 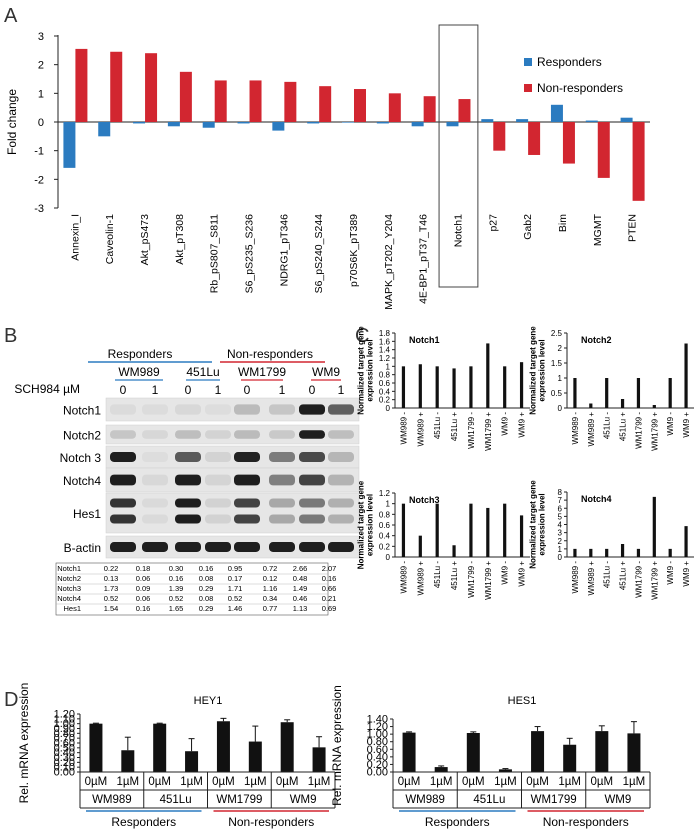 What do you see at coordinates (458, 156) in the screenshot?
I see `notch1-highlight-box` at bounding box center [458, 156].